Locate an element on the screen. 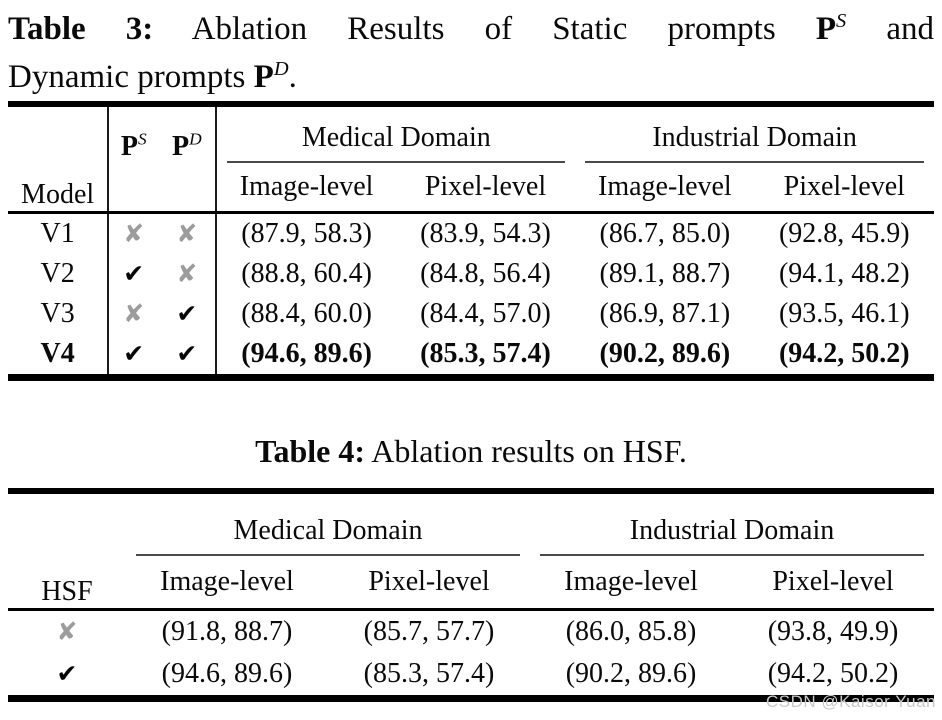 This screenshot has width=942, height=720. ps-math-symbol: PS is located at coordinates (831, 29).